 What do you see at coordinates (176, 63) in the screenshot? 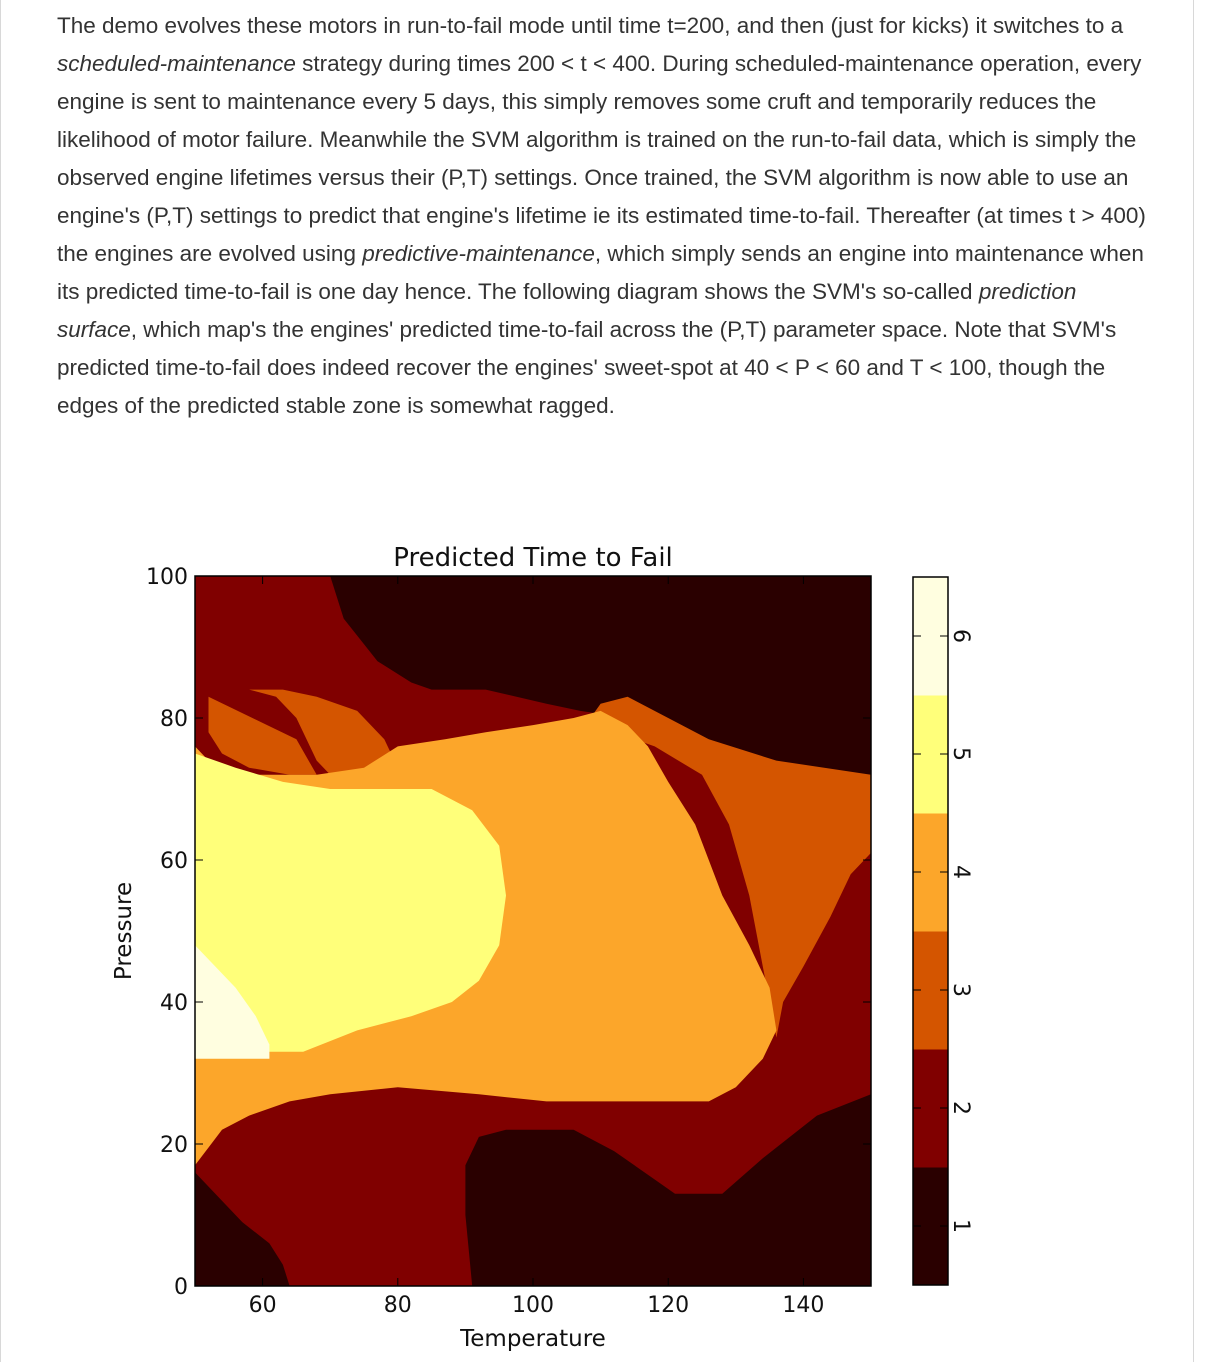
I see `term-scheduled-maintenance: scheduled-maintenance` at bounding box center [176, 63].